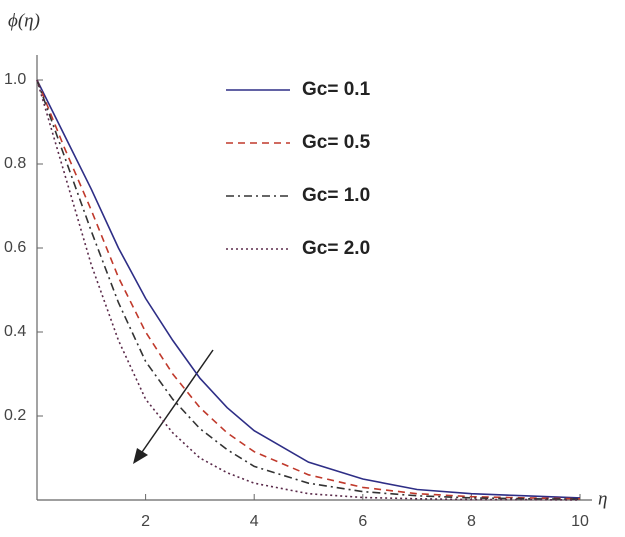  I want to click on x-axis-label: η, so click(602, 498).